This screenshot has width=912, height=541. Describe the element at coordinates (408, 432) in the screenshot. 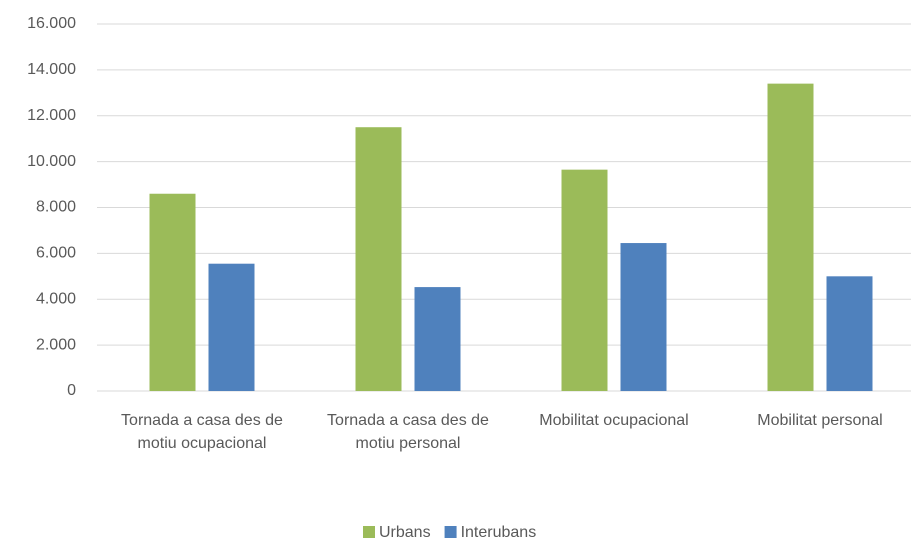

I see `x-tick-label: Tornada a casa des de motiu personal` at that location.